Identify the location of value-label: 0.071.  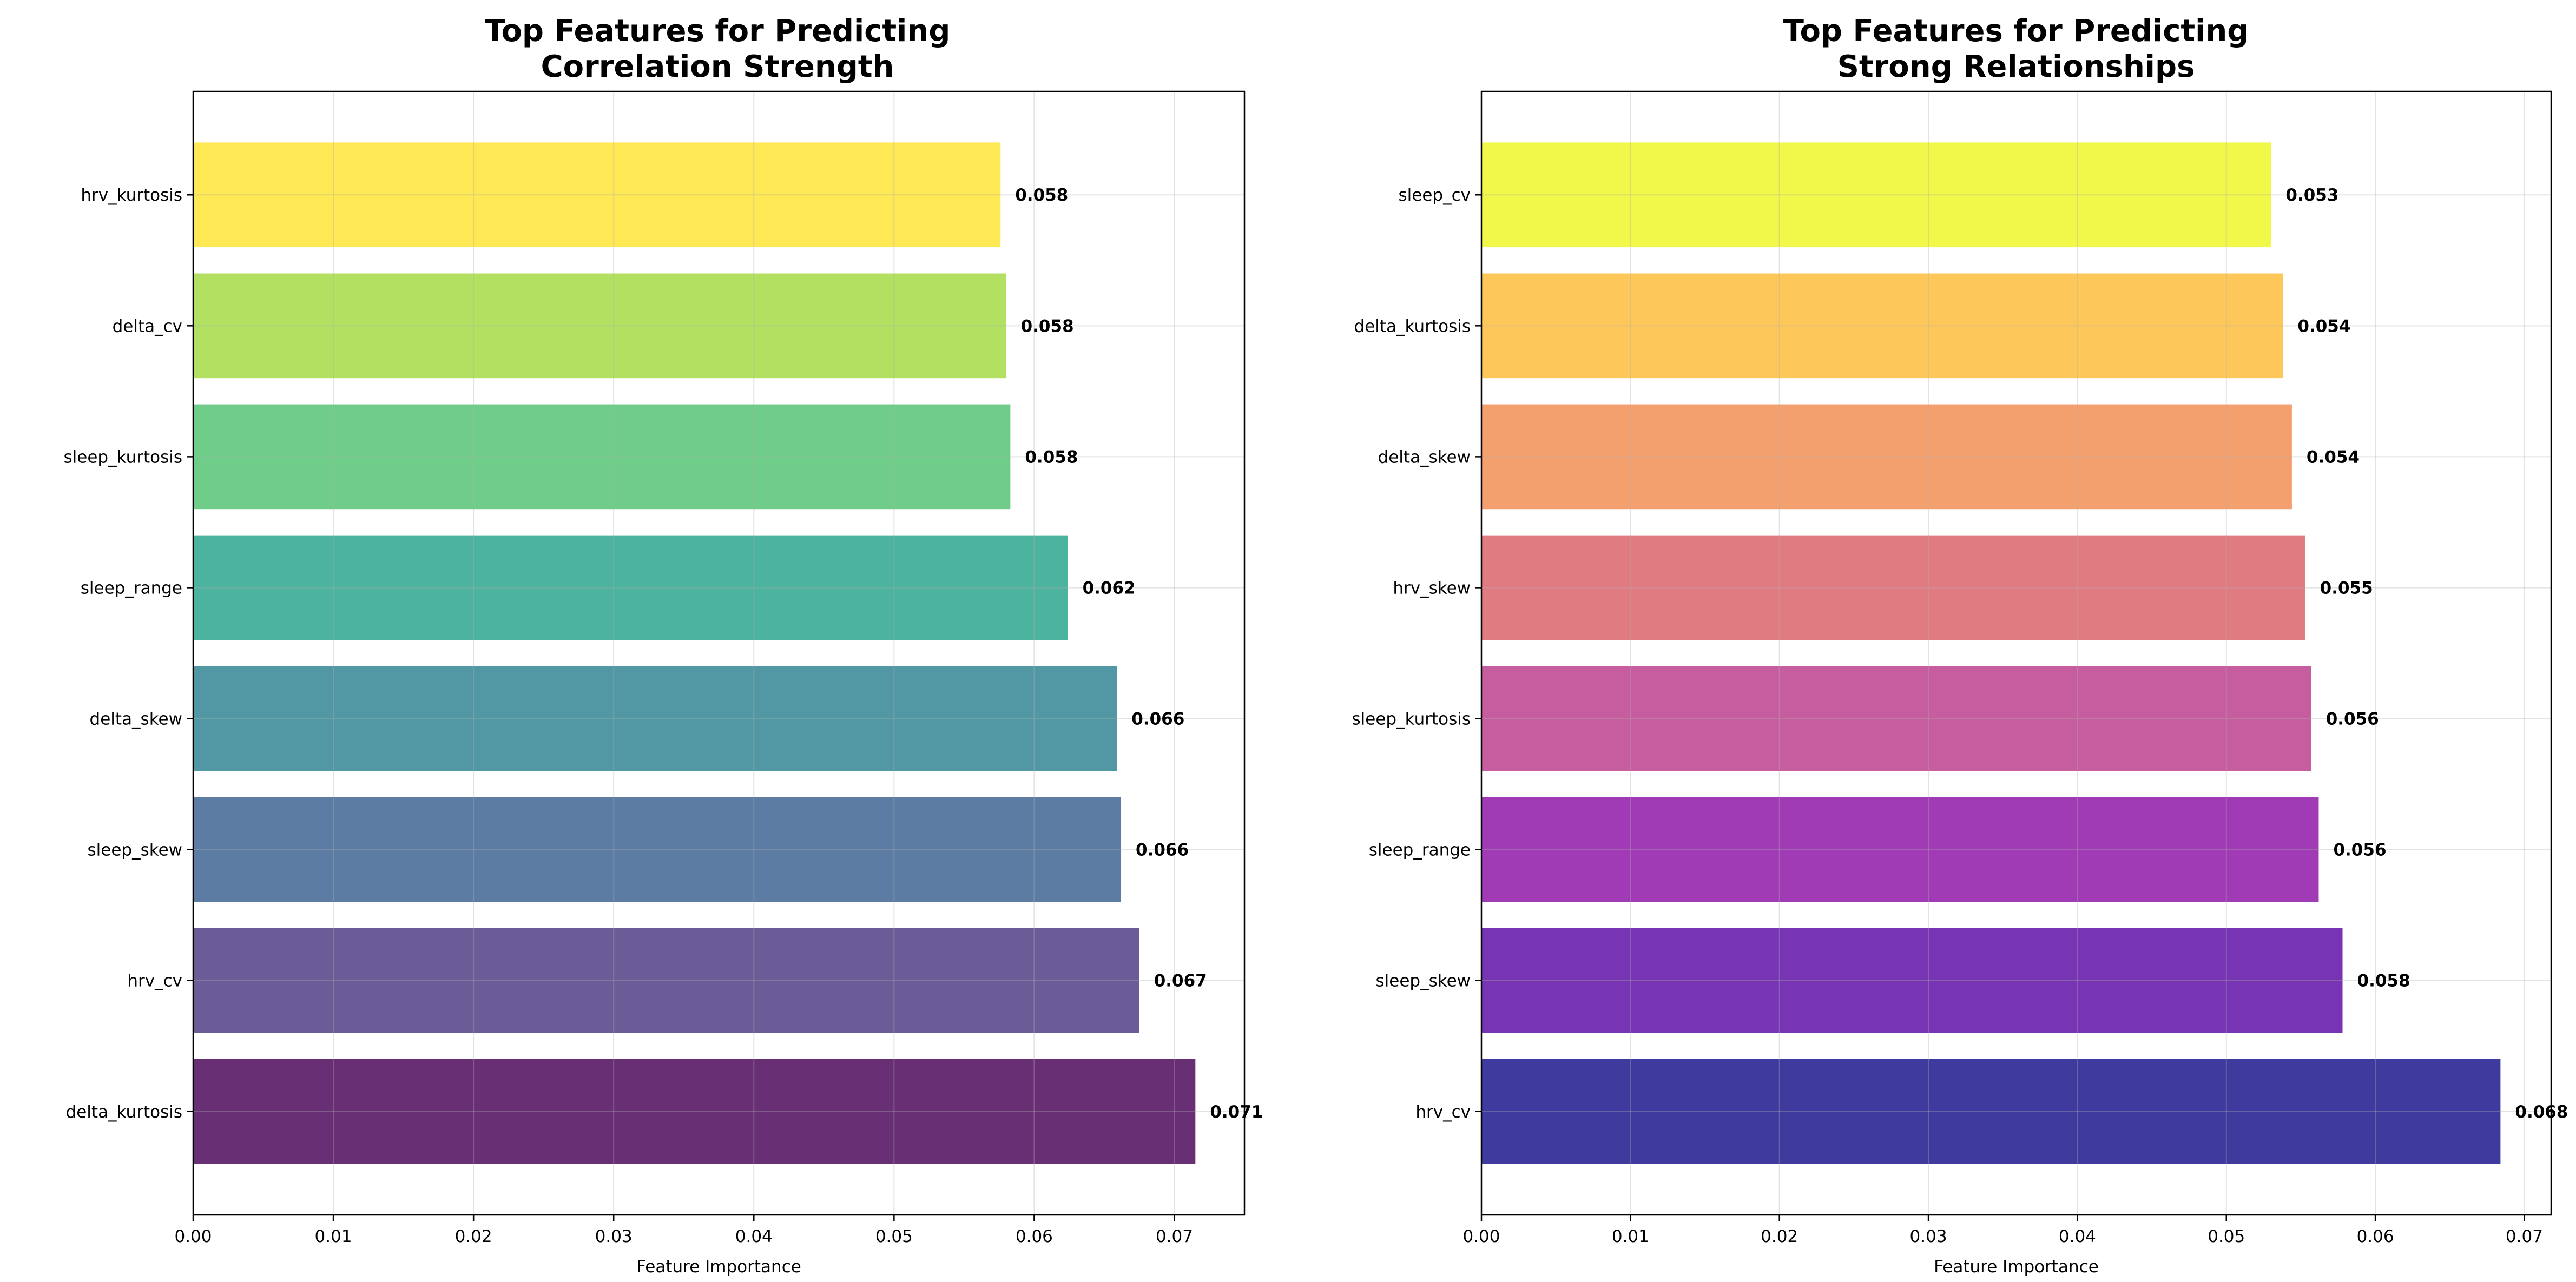
(1236, 1112).